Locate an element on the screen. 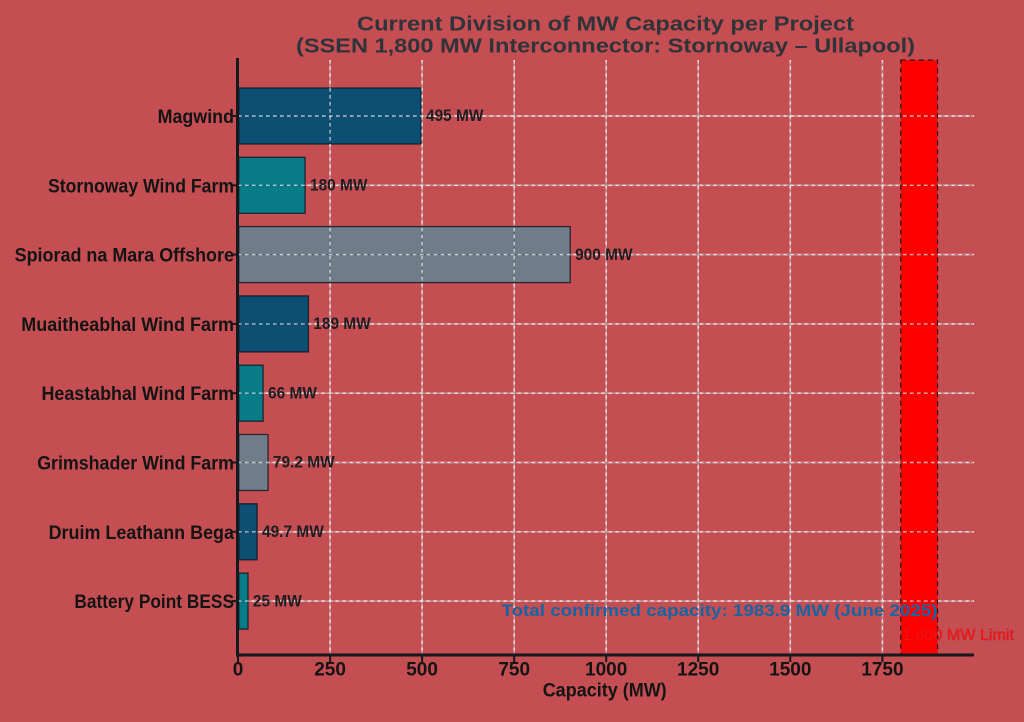  svg-text: 0 is located at coordinates (238, 670).